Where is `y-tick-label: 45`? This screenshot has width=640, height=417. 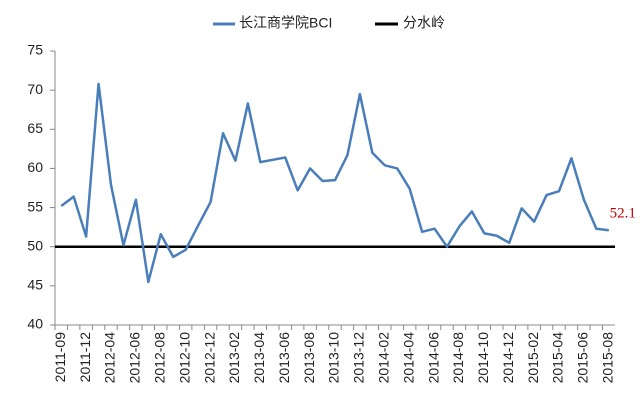
y-tick-label: 45 is located at coordinates (35, 285).